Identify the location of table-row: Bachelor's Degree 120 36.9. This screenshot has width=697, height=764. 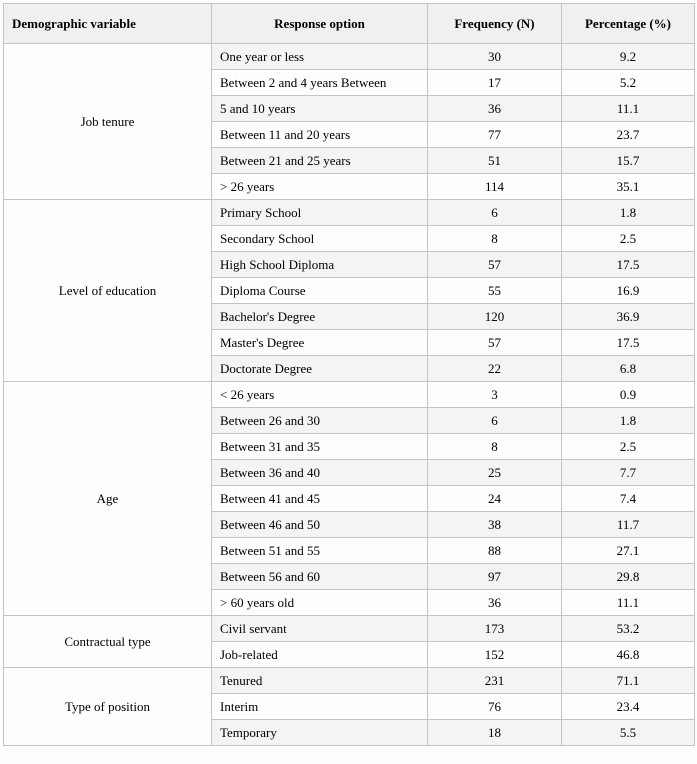
(349, 316).